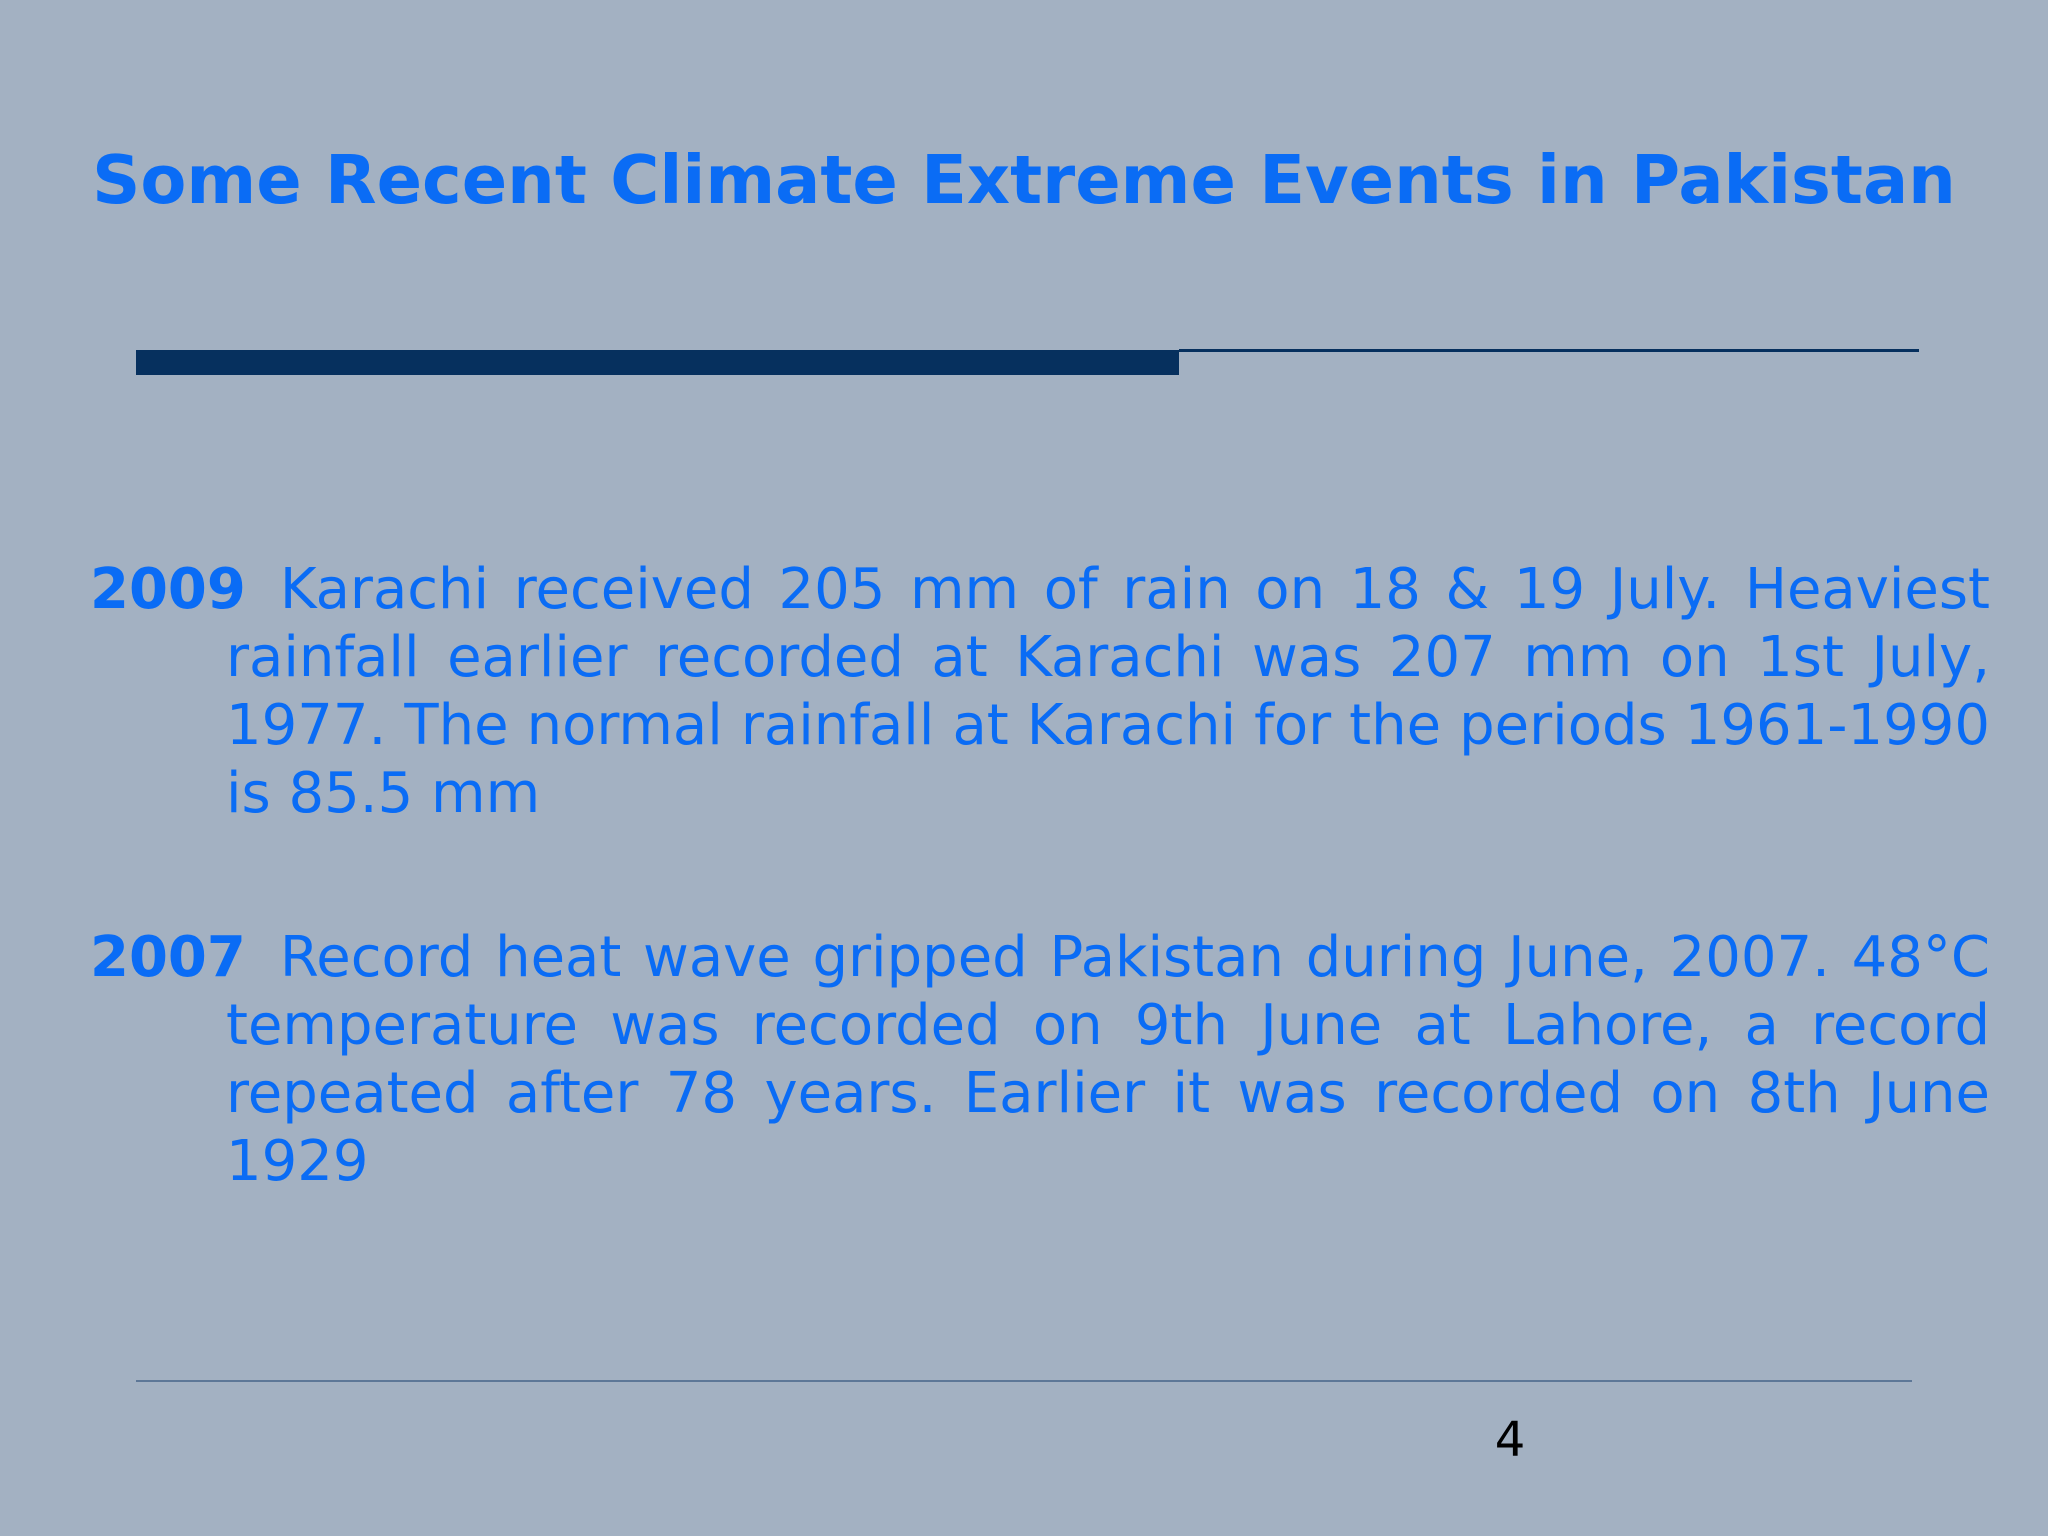 The height and width of the screenshot is (1536, 2048). What do you see at coordinates (1510, 1440) in the screenshot?
I see `page-number: 4` at bounding box center [1510, 1440].